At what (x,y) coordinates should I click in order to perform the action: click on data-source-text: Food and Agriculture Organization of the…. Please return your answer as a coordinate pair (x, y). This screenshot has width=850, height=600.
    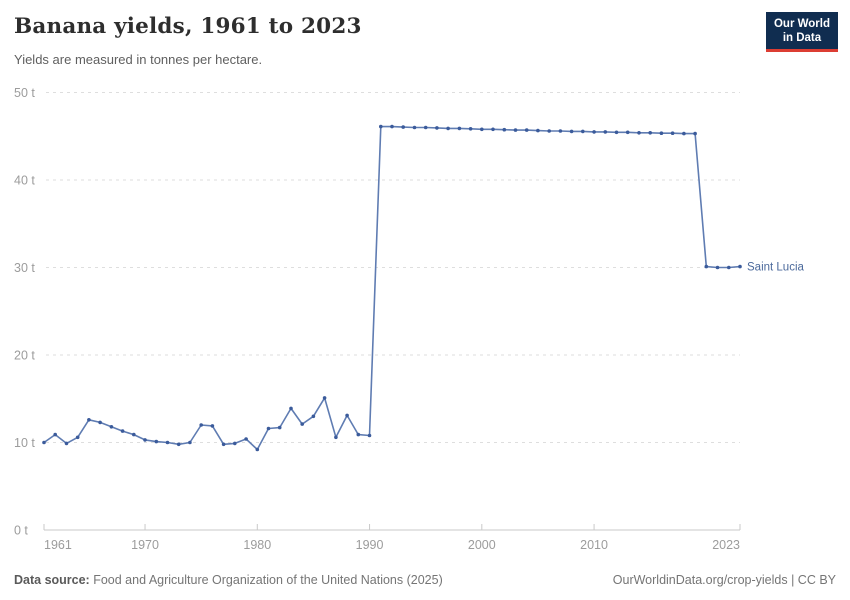
    Looking at the image, I should click on (268, 580).